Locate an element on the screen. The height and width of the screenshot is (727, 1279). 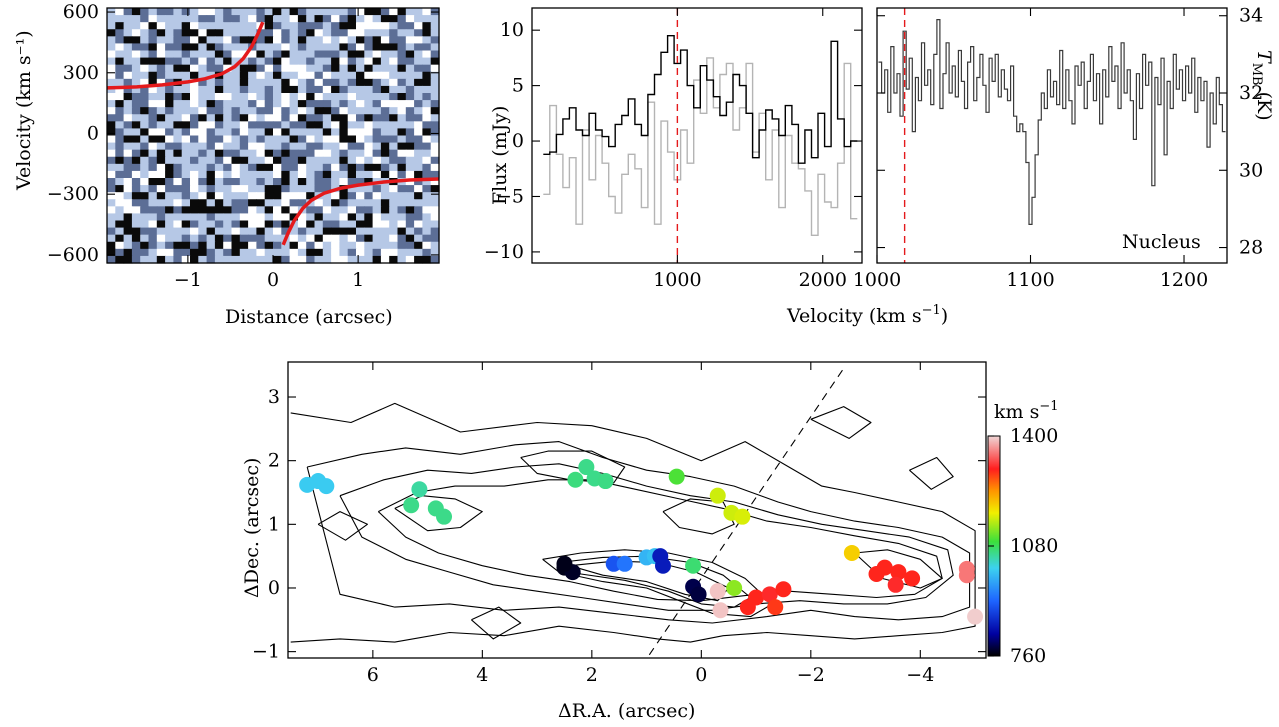
pv-heatmap is located at coordinates (273, 136).